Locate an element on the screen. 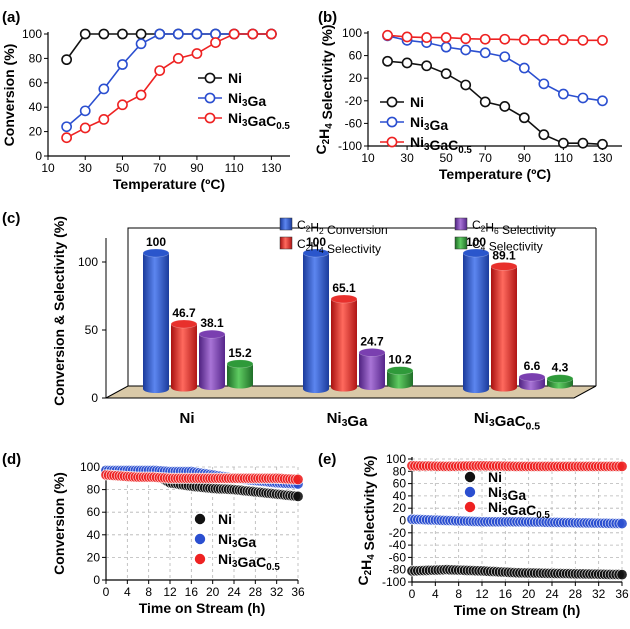 Image resolution: width=630 pixels, height=629 pixels. series-line-ni3gac is located at coordinates (495, 38).